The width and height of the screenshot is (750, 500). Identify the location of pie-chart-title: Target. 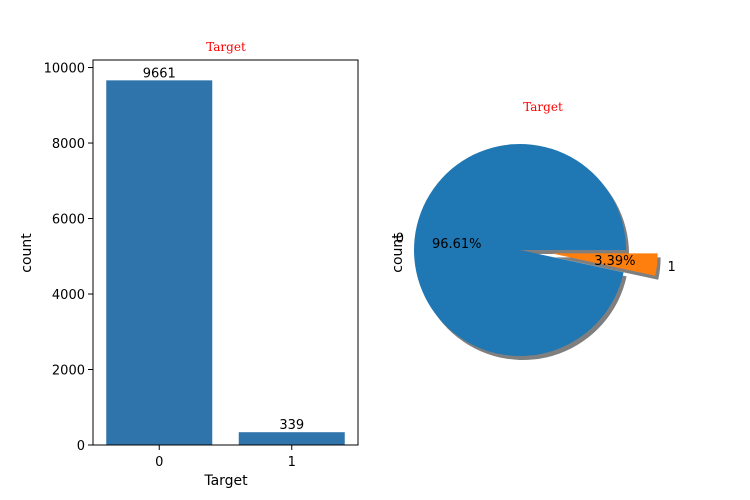
(543, 107).